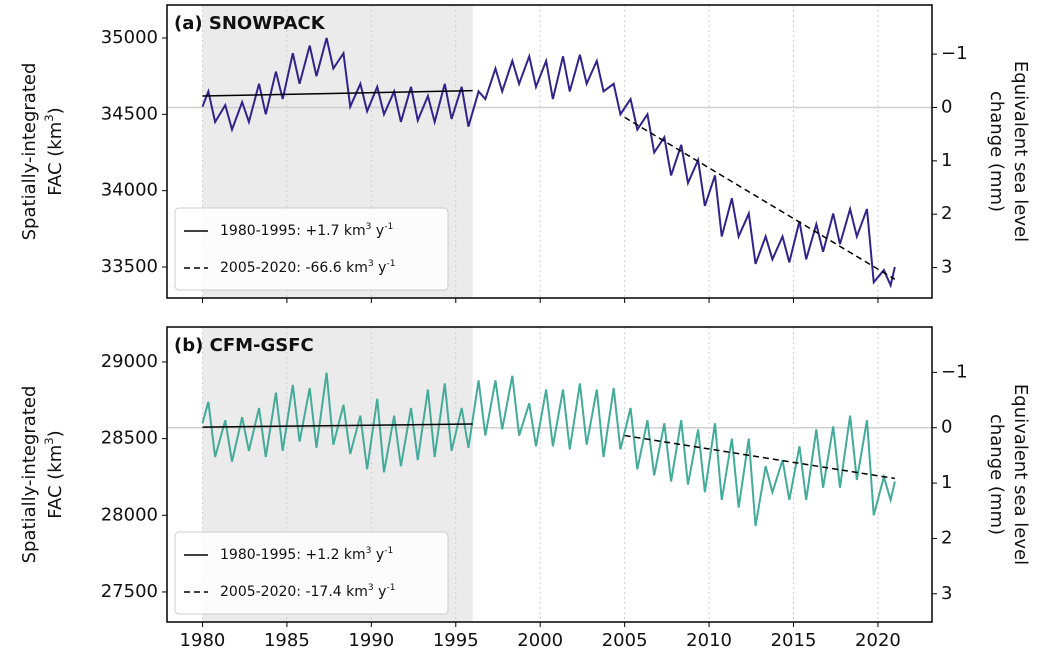  I want to click on label-part: 1980-1995: +1.2 km, so click(293, 555).